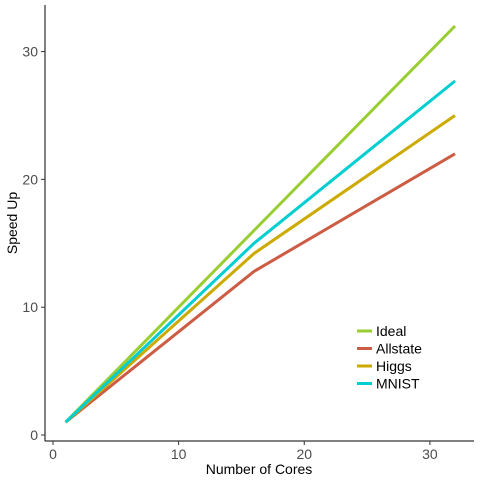  Describe the element at coordinates (53, 454) in the screenshot. I see `x-tick-label: 0` at that location.